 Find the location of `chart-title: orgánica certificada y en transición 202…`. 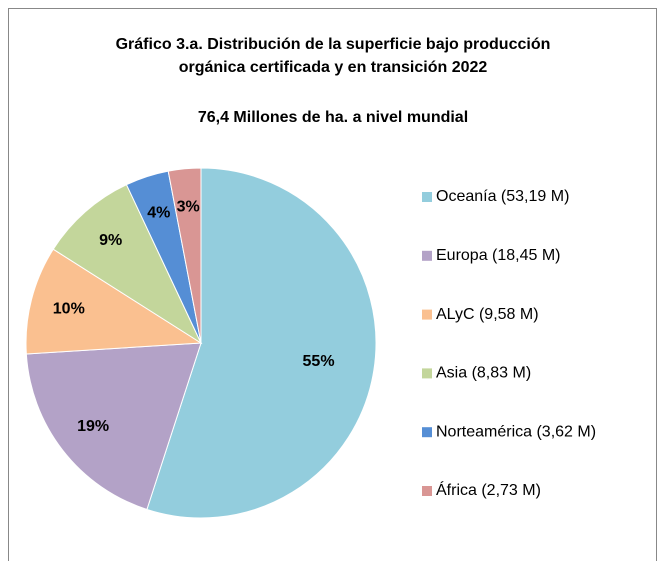

chart-title: orgánica certificada y en transición 202… is located at coordinates (333, 67).